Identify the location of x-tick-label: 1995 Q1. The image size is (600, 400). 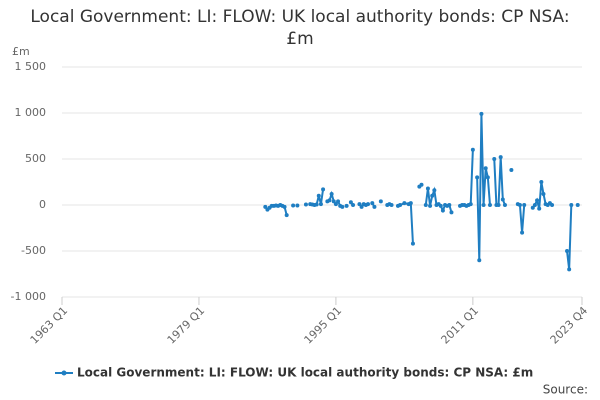
(323, 325).